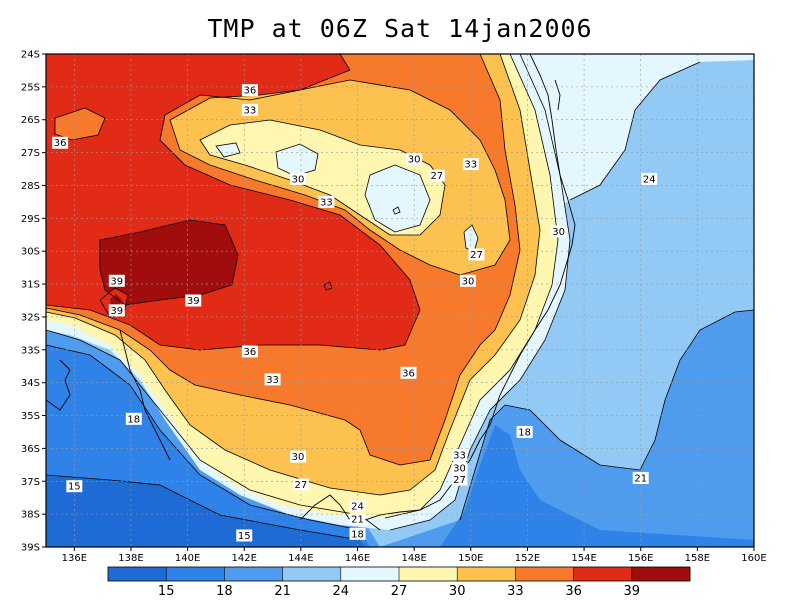  Describe the element at coordinates (399, 591) in the screenshot. I see `colorbar-label: 27` at that location.